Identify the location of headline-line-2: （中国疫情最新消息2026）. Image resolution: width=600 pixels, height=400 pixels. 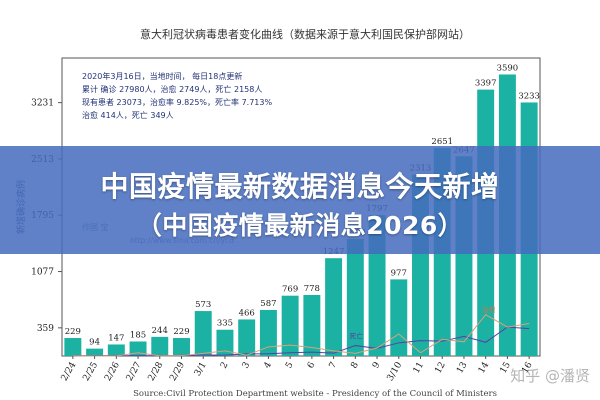
(300, 225).